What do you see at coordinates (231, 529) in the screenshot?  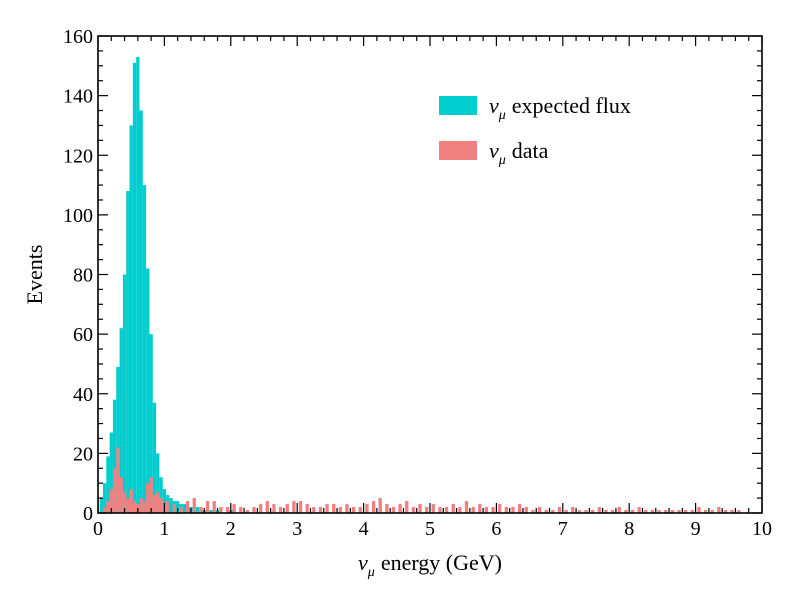 I see `x-tick-label: 2` at bounding box center [231, 529].